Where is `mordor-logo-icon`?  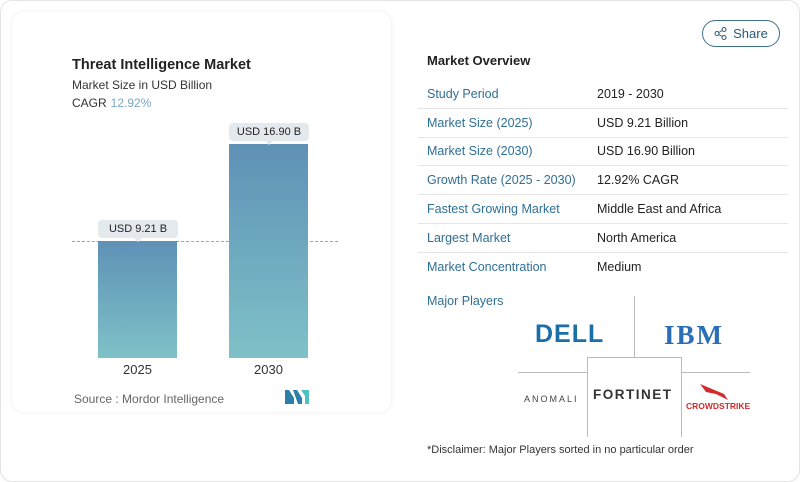
mordor-logo-icon is located at coordinates (297, 397).